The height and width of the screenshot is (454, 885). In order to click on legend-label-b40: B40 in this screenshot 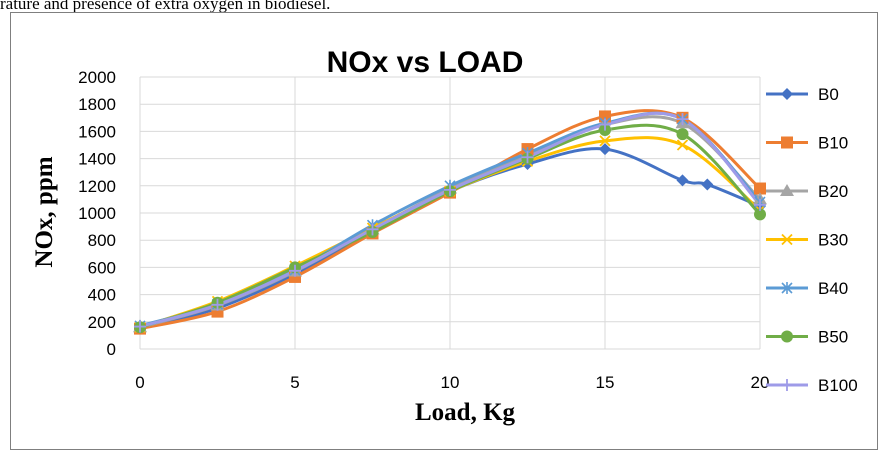, I will do `click(833, 288)`.